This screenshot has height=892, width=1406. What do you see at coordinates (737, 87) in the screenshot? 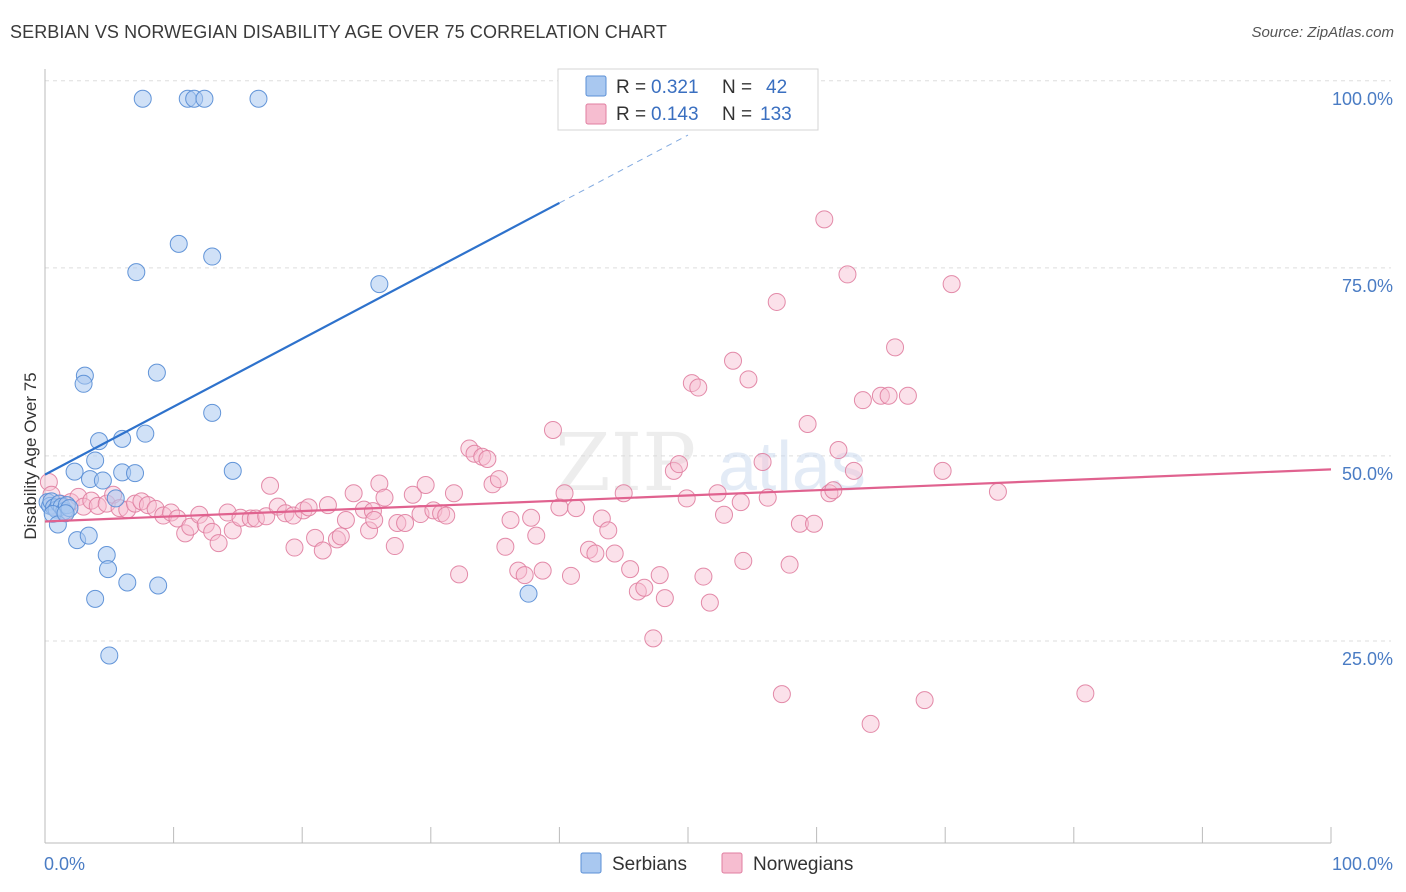
I see `serbian-n-label: N =` at bounding box center [737, 87].